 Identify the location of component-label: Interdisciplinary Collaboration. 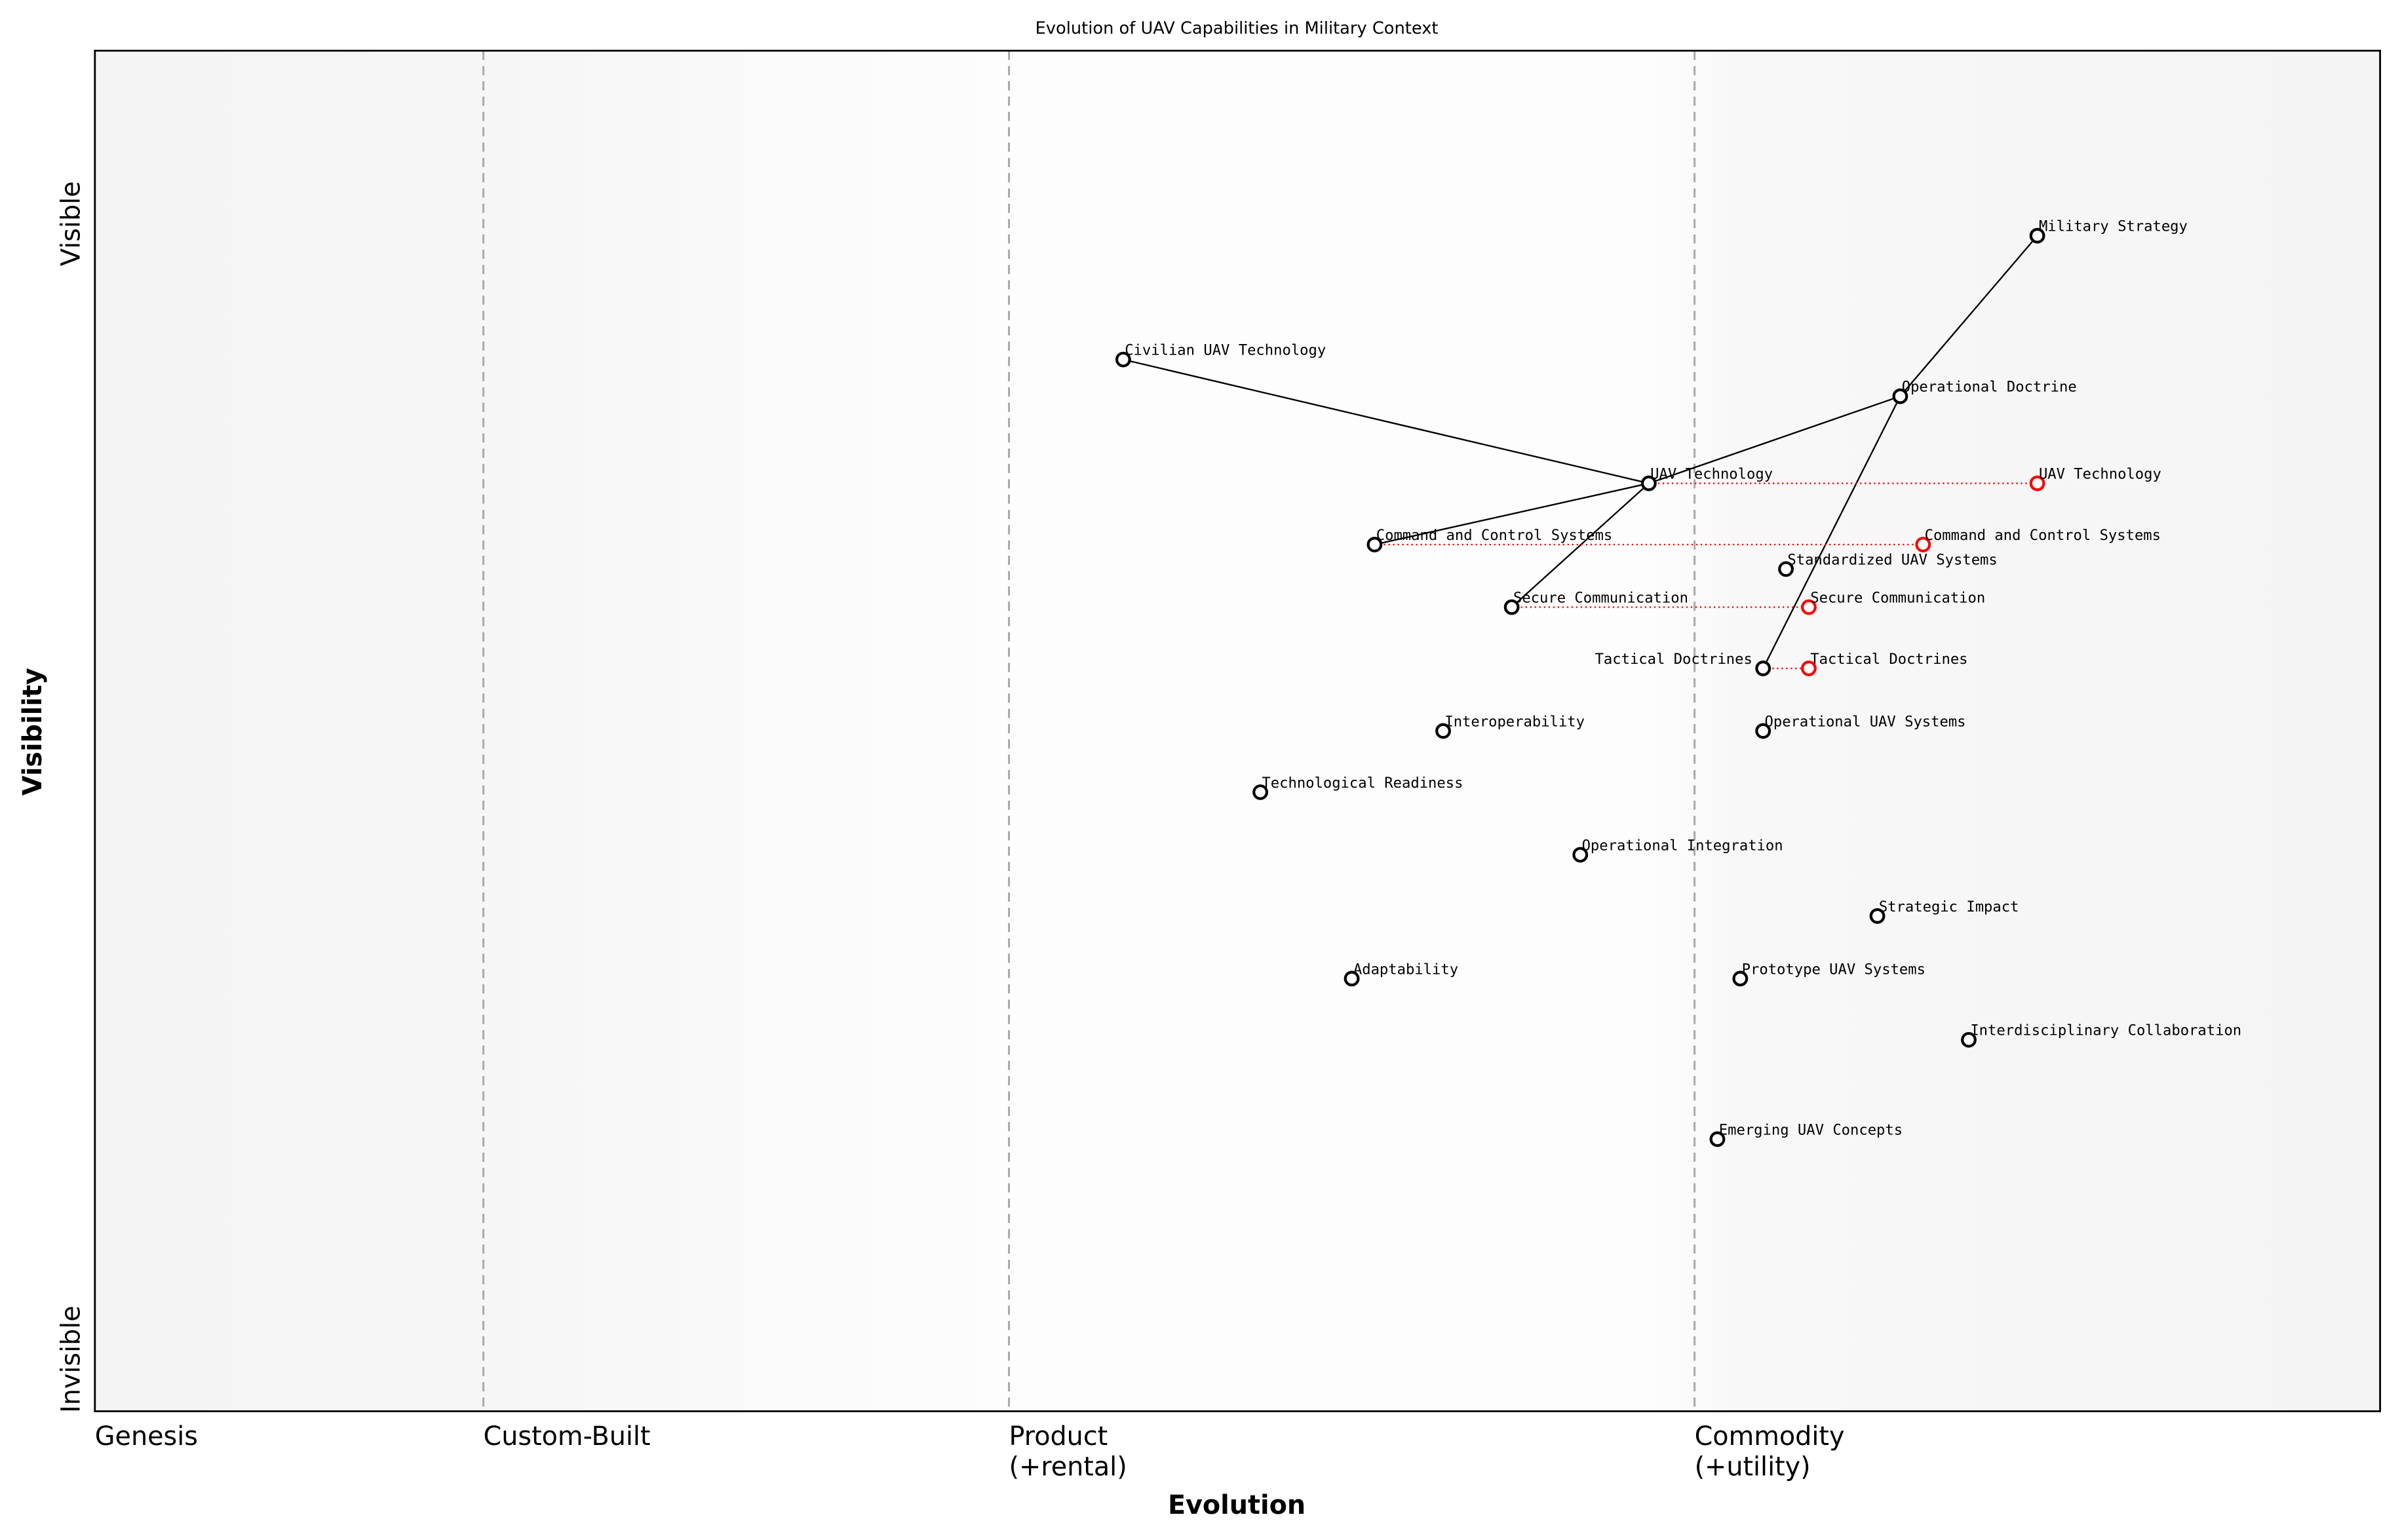
(2105, 1030).